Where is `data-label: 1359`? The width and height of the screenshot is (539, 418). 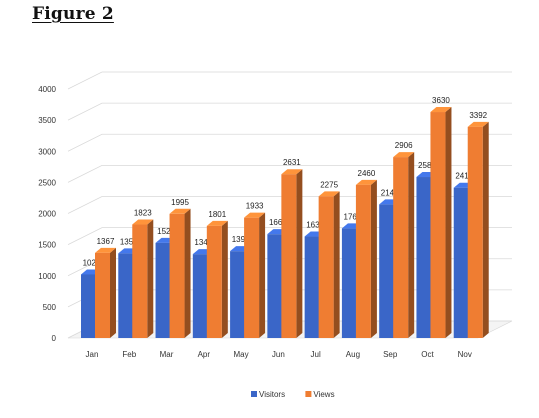 data-label: 1359 is located at coordinates (129, 241).